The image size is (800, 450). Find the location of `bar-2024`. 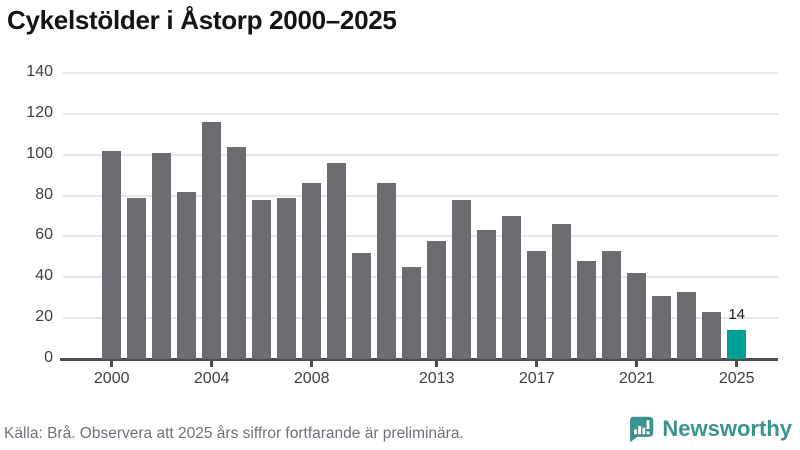

bar-2024 is located at coordinates (712, 335).